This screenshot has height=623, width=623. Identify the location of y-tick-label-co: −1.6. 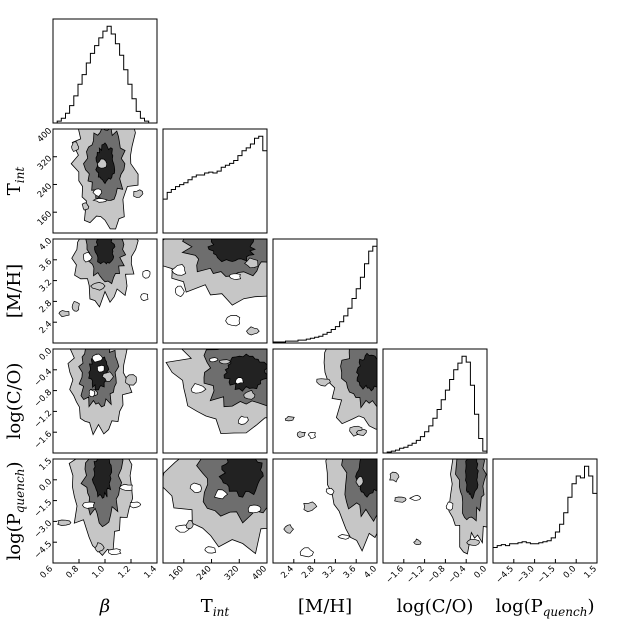
(44, 440).